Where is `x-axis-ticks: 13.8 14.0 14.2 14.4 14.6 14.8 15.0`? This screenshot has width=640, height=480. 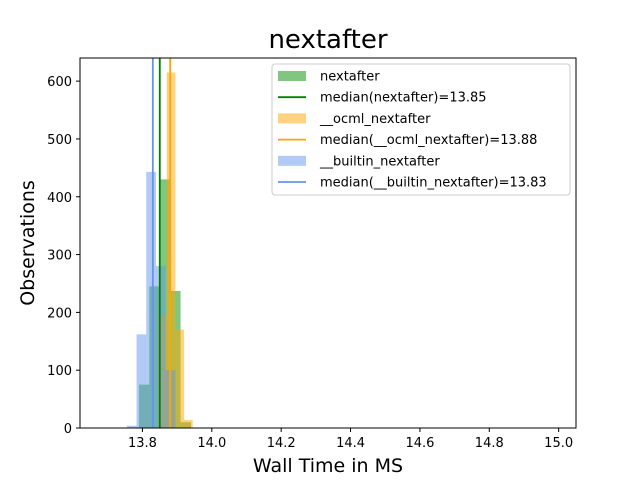
x-axis-ticks: 13.8 14.0 14.2 14.4 14.6 14.8 15.0 is located at coordinates (350, 439).